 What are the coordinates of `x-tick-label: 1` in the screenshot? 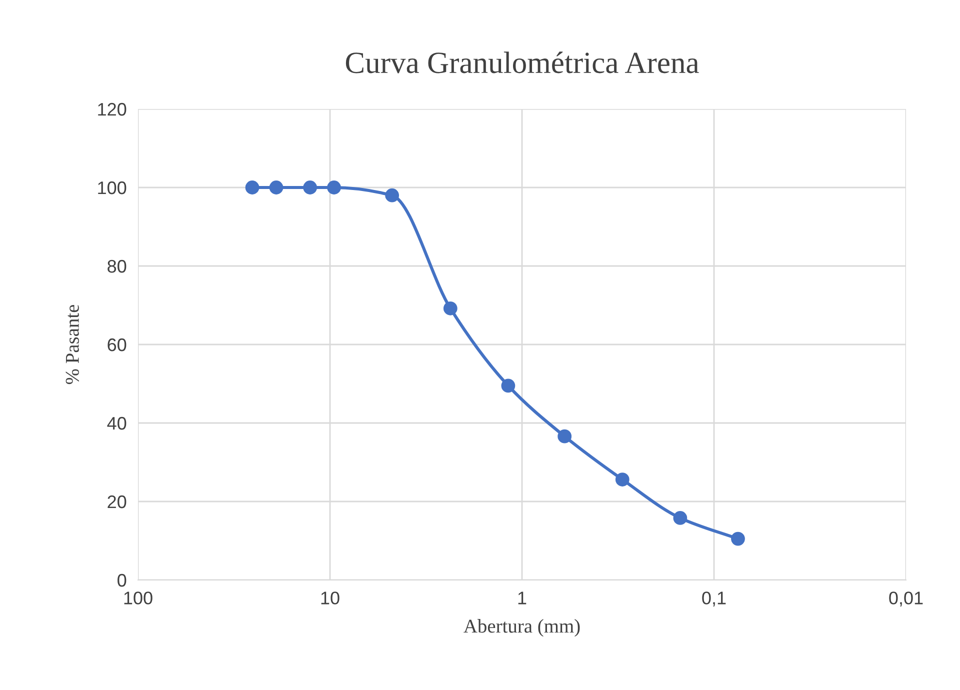 It's located at (522, 598).